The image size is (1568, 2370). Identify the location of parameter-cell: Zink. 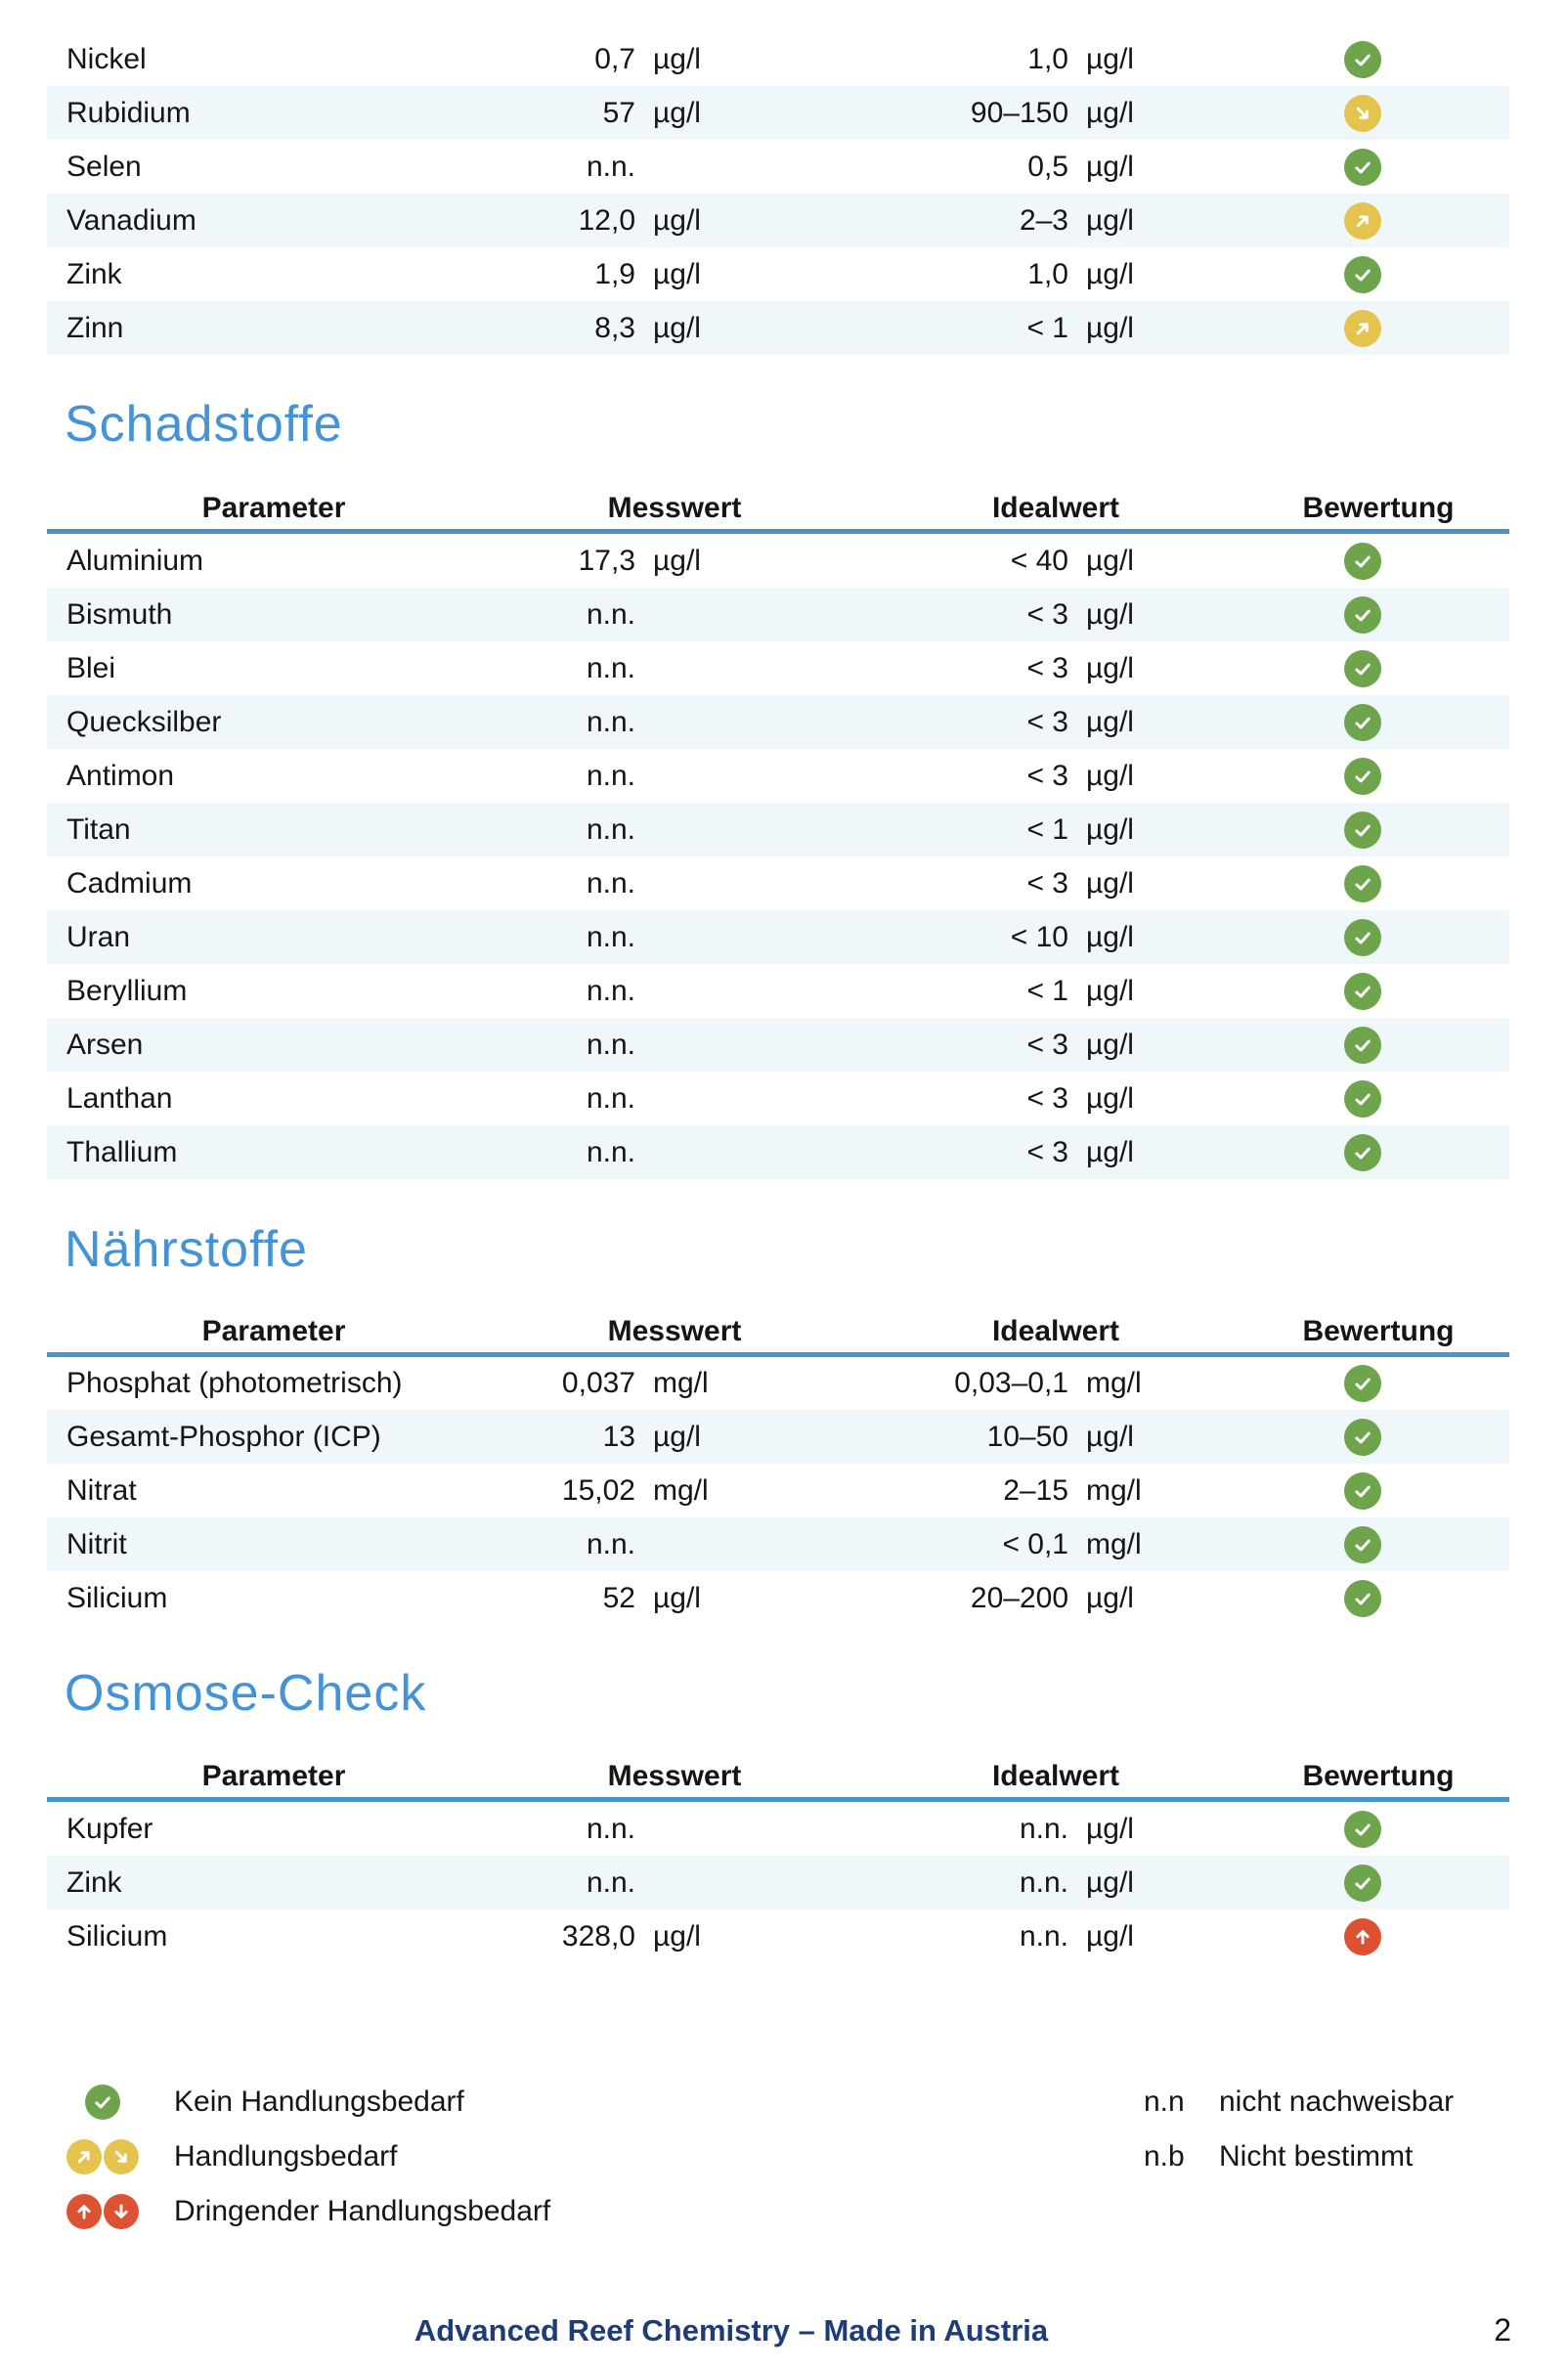
(94, 1882).